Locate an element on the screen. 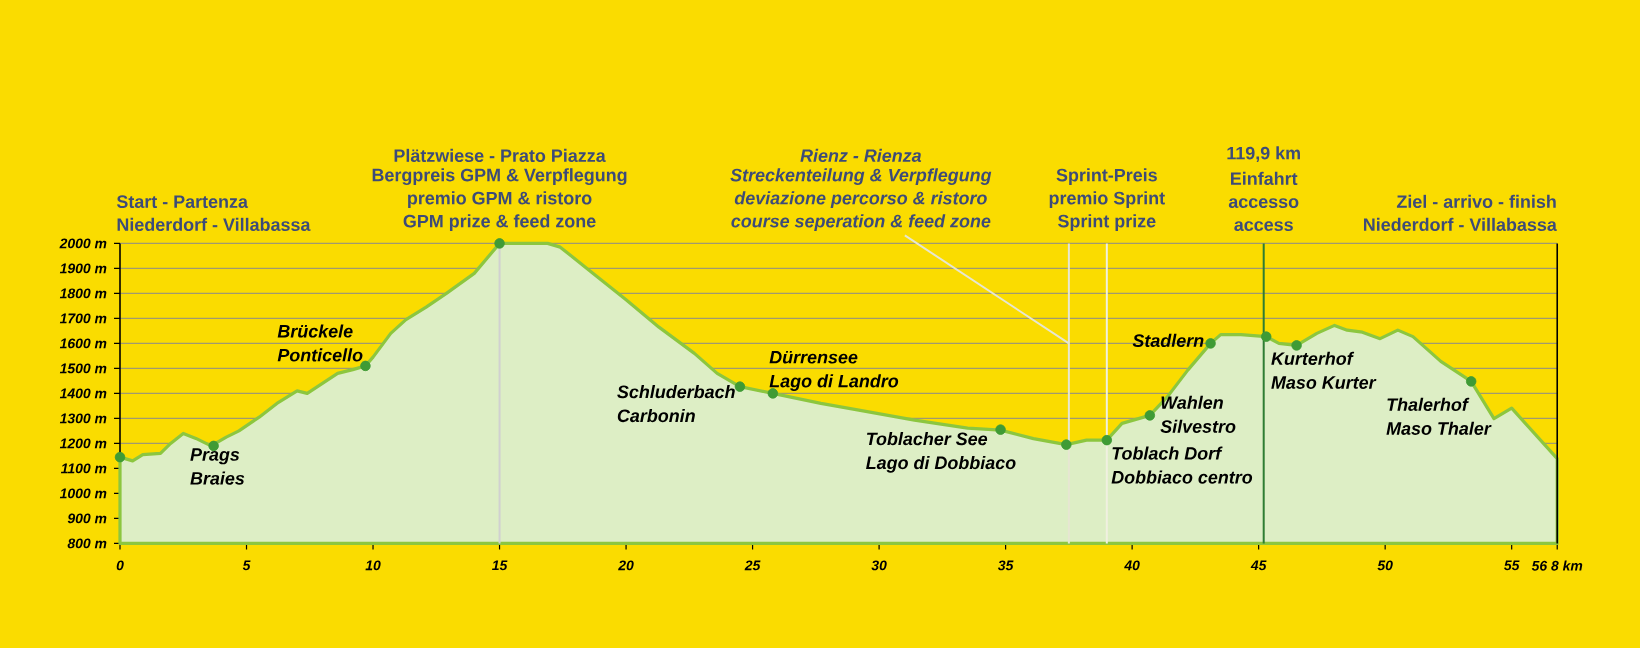 This screenshot has width=1640, height=648. annotation: Lago di Landro is located at coordinates (834, 382).